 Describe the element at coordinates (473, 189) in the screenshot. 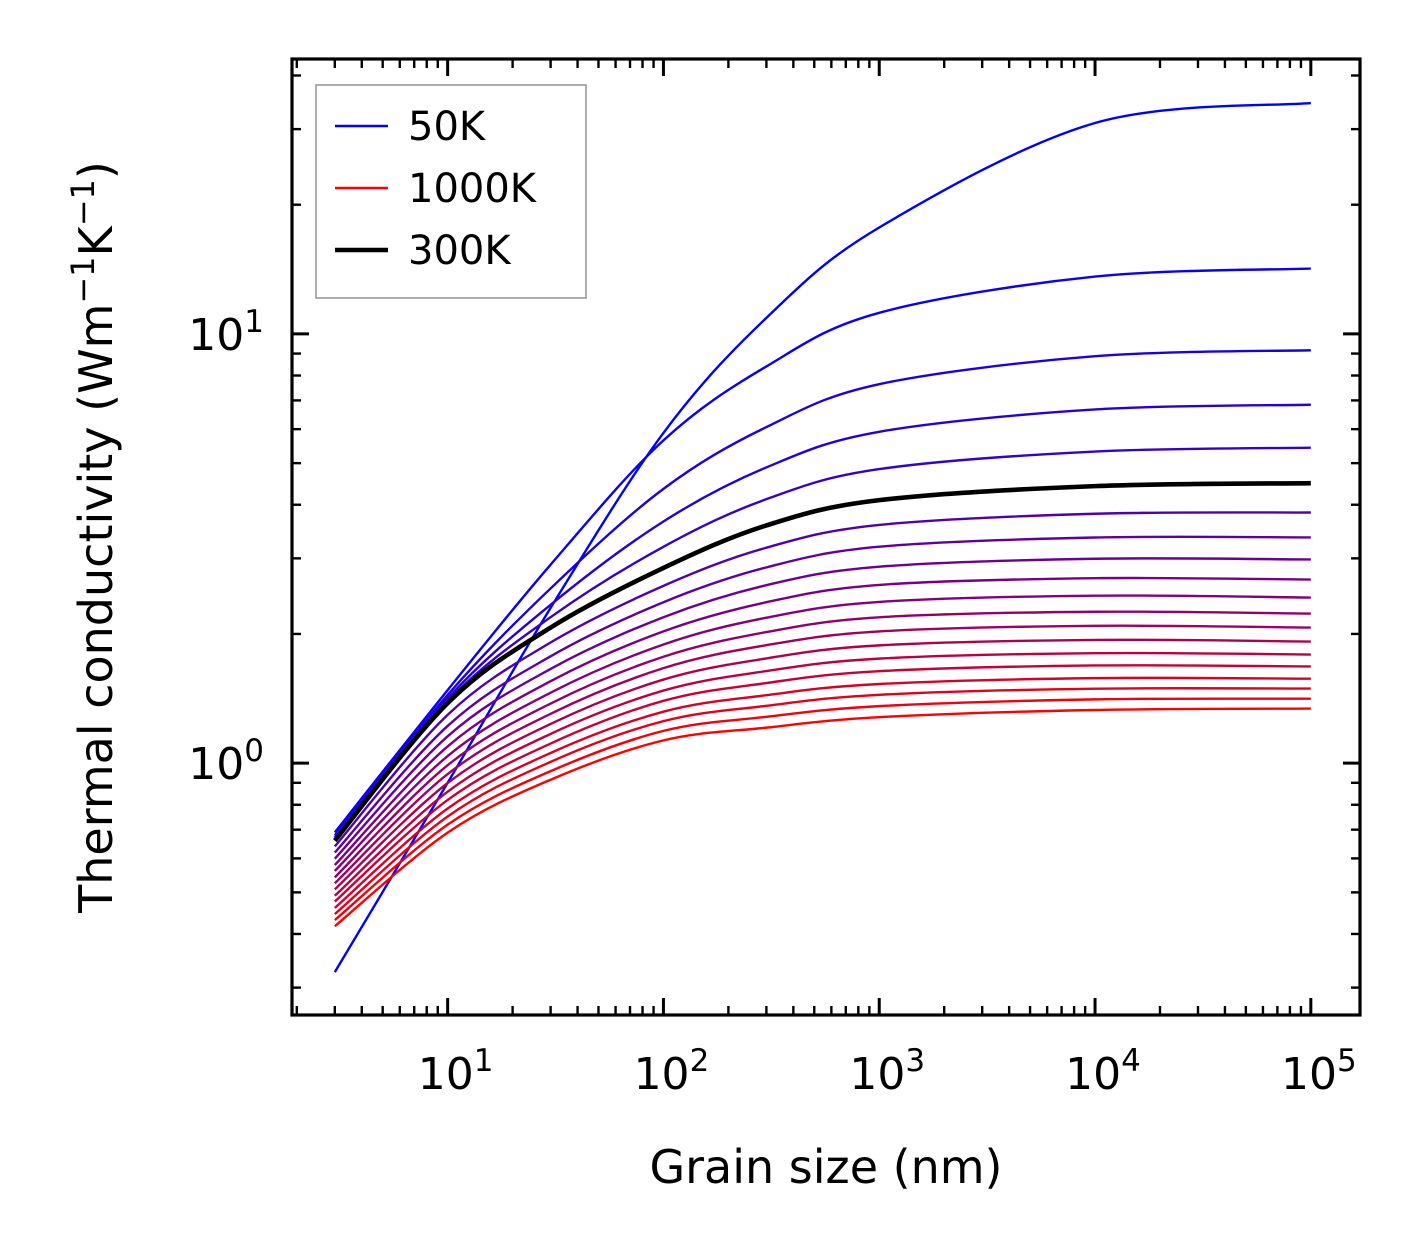

I see `legend-label: 1000K` at that location.